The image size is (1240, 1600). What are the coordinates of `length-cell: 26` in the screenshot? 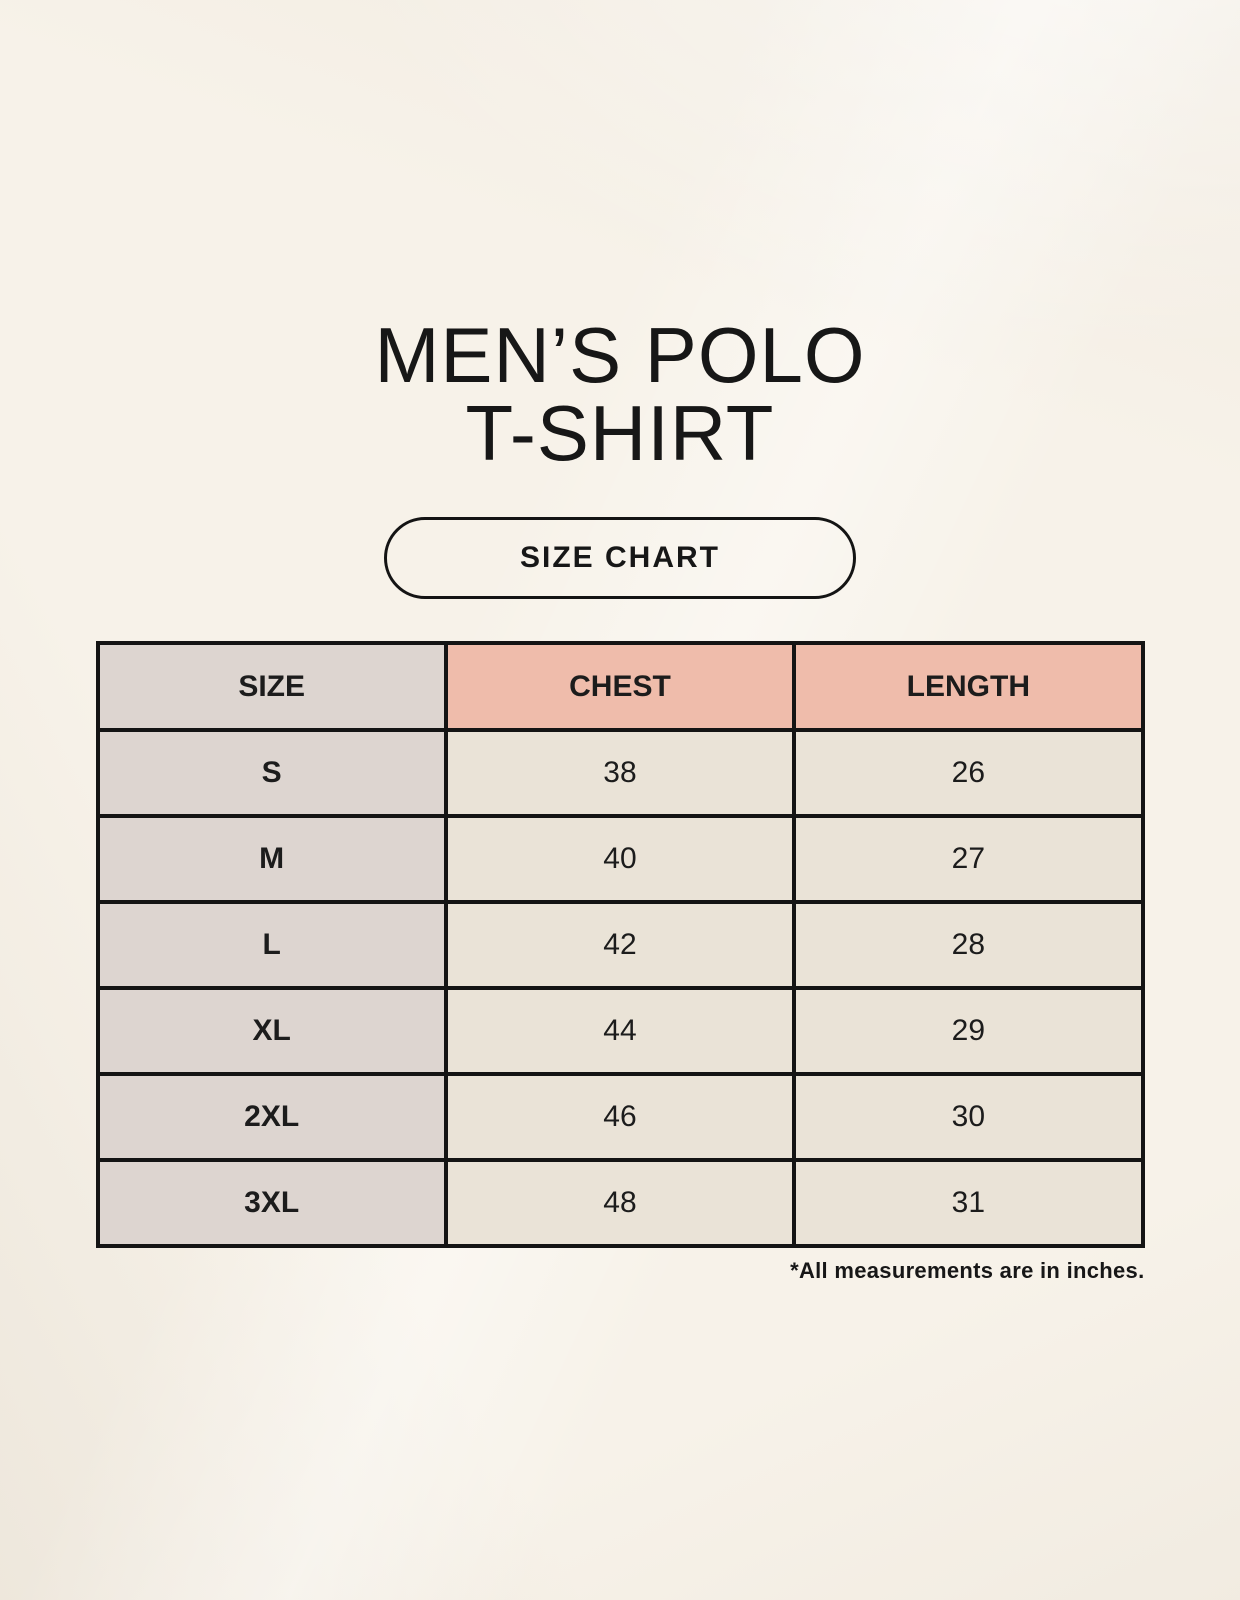 It's located at (968, 773).